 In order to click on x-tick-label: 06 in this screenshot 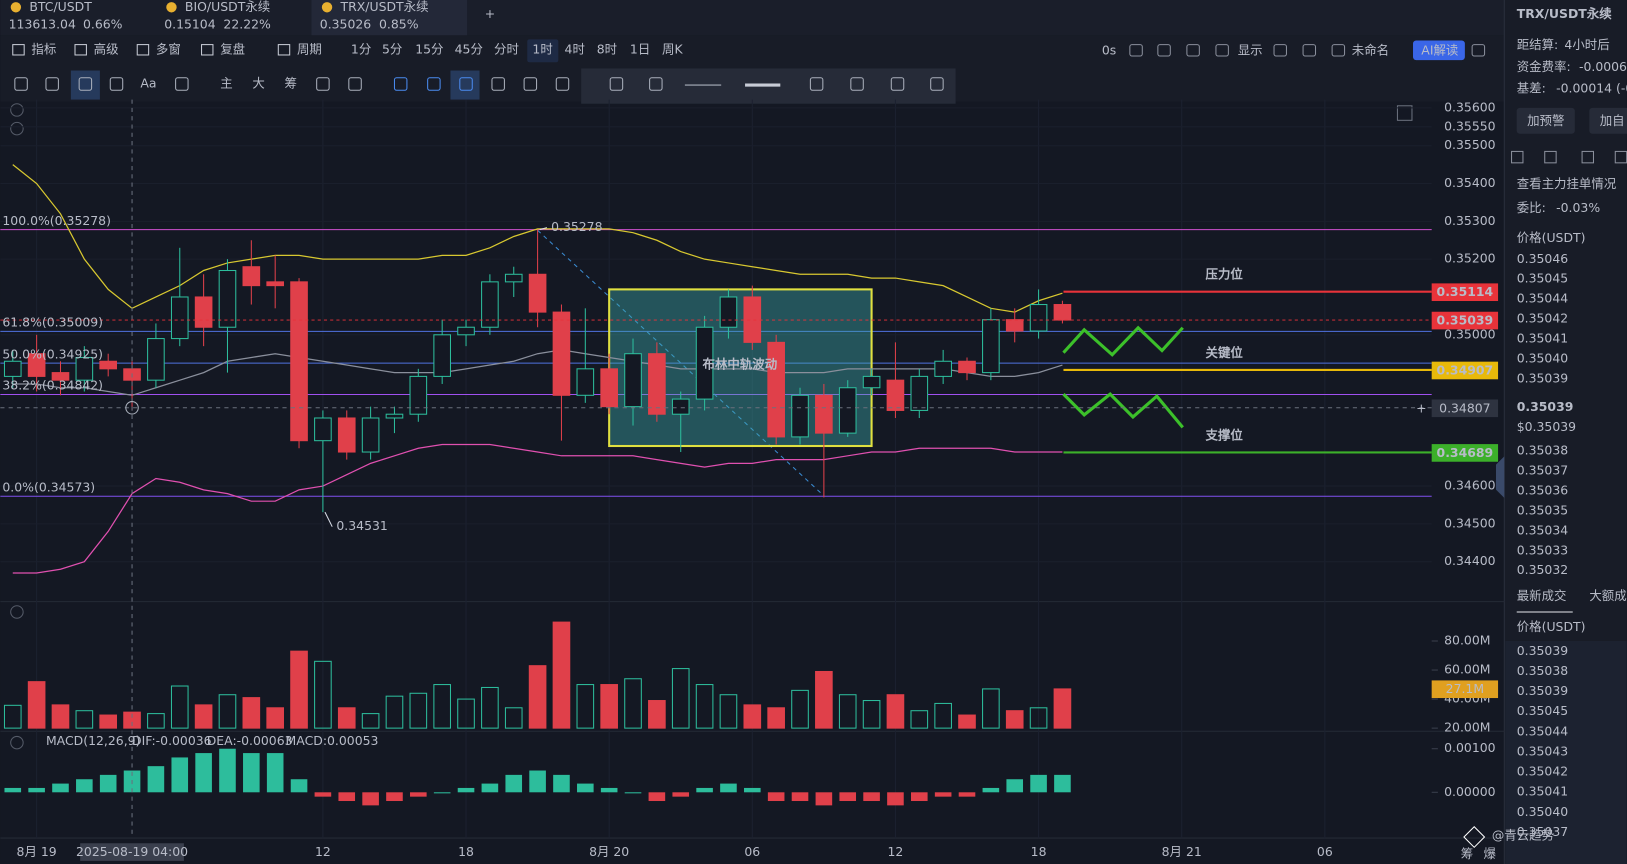, I will do `click(1325, 851)`.